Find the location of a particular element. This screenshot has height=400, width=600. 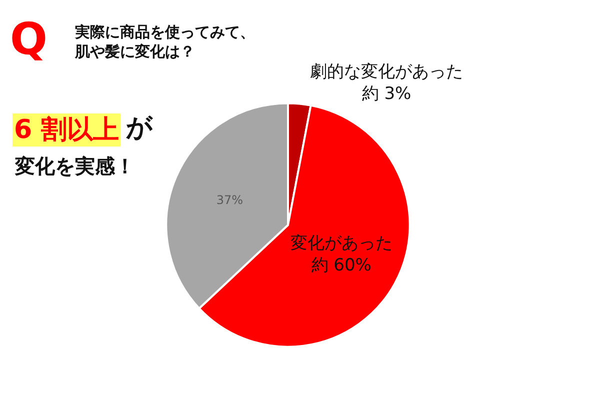

text: 6 割以上 is located at coordinates (67, 130).